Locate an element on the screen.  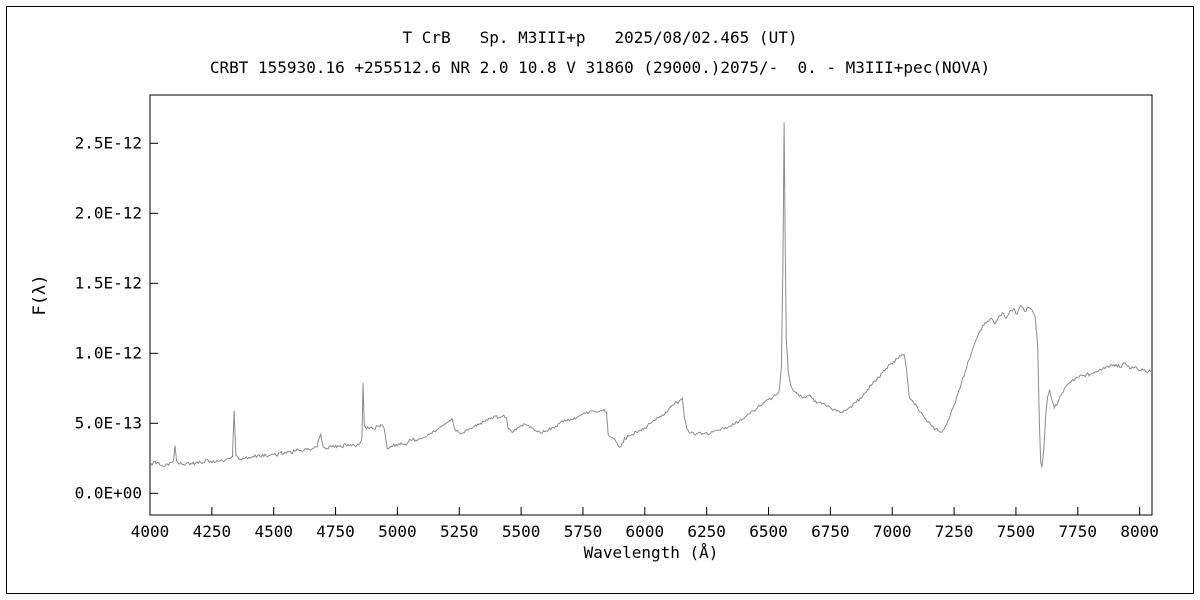
y-tick-label: 1.5E-12 is located at coordinates (108, 282).